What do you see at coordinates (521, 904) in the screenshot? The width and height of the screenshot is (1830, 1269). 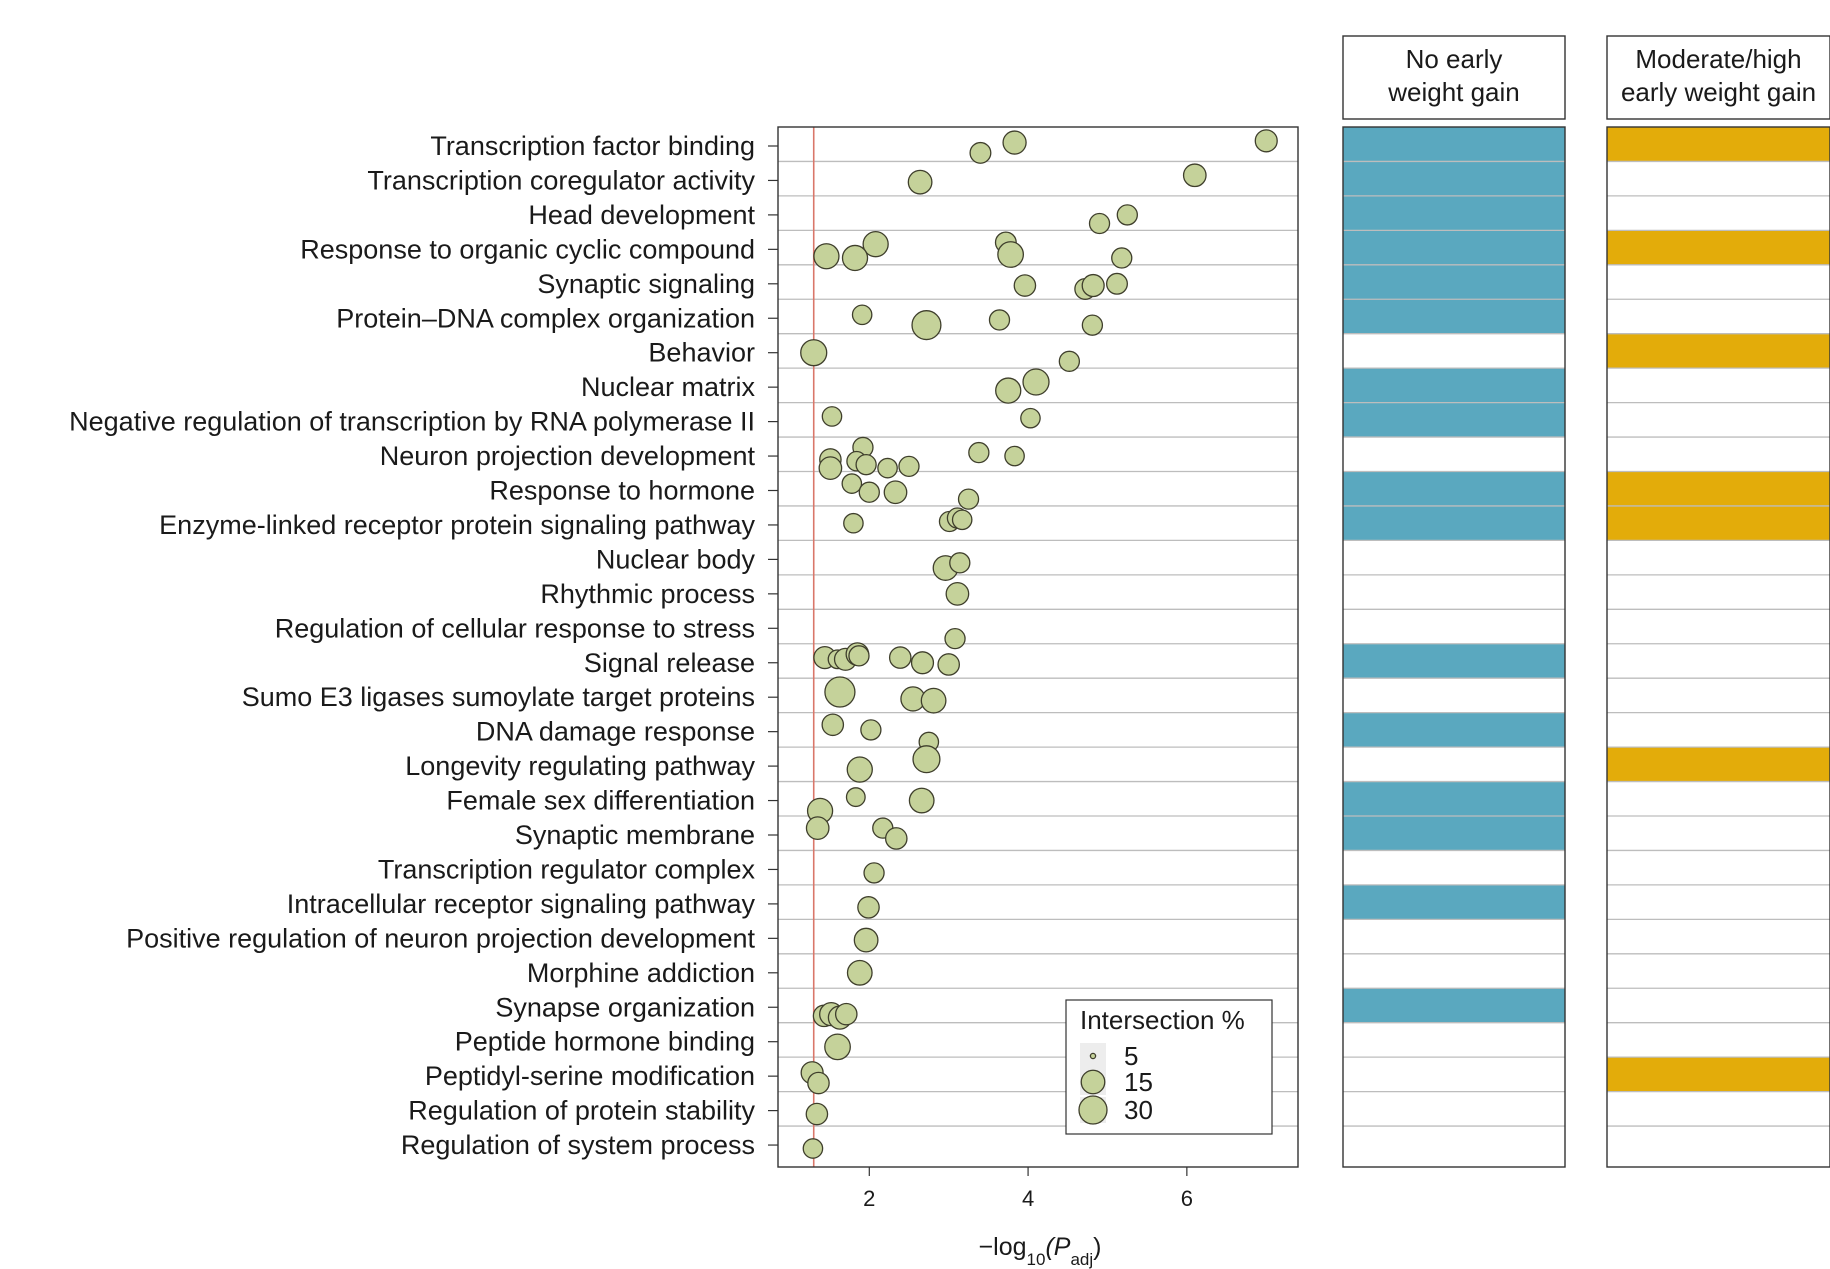 I see `pathway-label: Intracellular receptor signaling pathway` at bounding box center [521, 904].